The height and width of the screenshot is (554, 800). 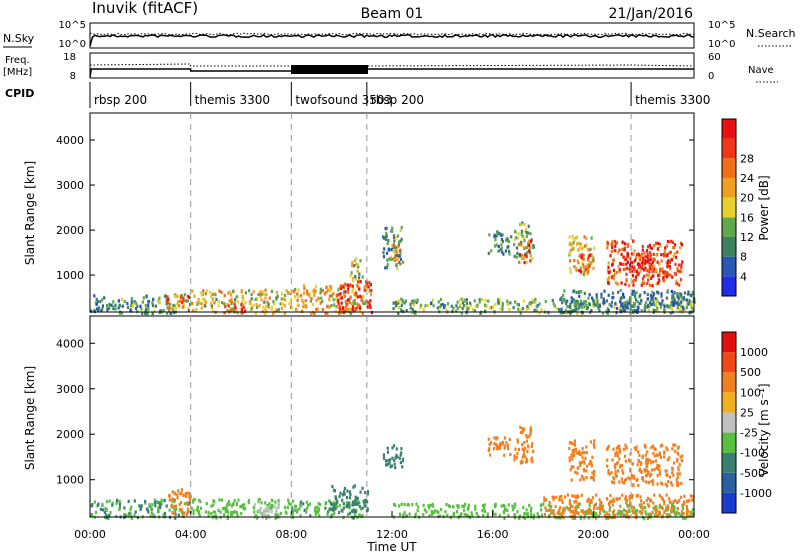 I want to click on cpid-segment-label: rbsp 200, so click(x=397, y=100).